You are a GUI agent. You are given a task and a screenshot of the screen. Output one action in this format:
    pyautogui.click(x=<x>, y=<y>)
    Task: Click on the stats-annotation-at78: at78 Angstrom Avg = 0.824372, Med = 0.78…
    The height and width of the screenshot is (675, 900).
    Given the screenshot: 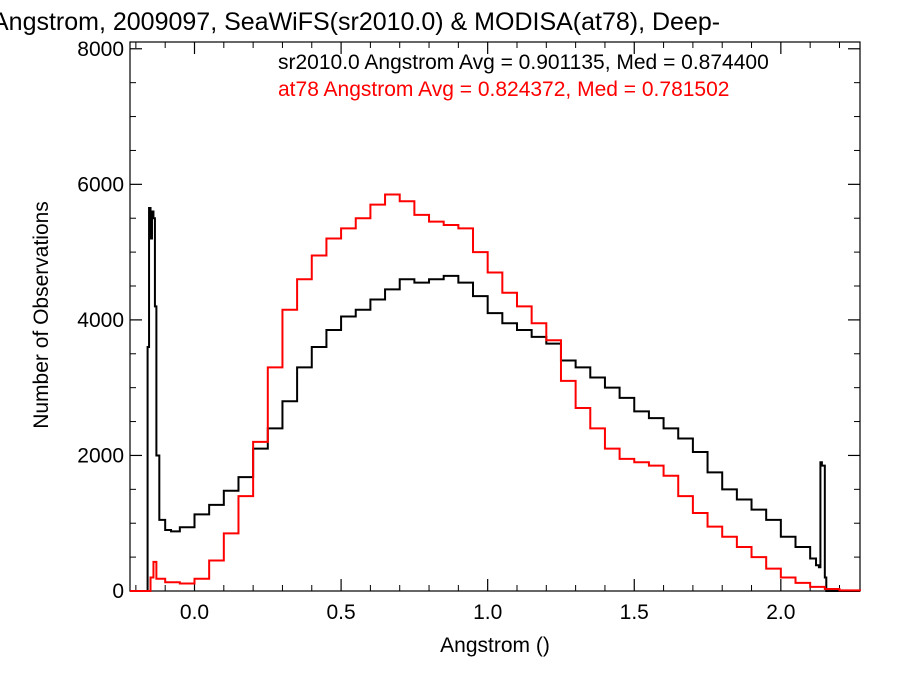 What is the action you would take?
    pyautogui.click(x=503, y=89)
    